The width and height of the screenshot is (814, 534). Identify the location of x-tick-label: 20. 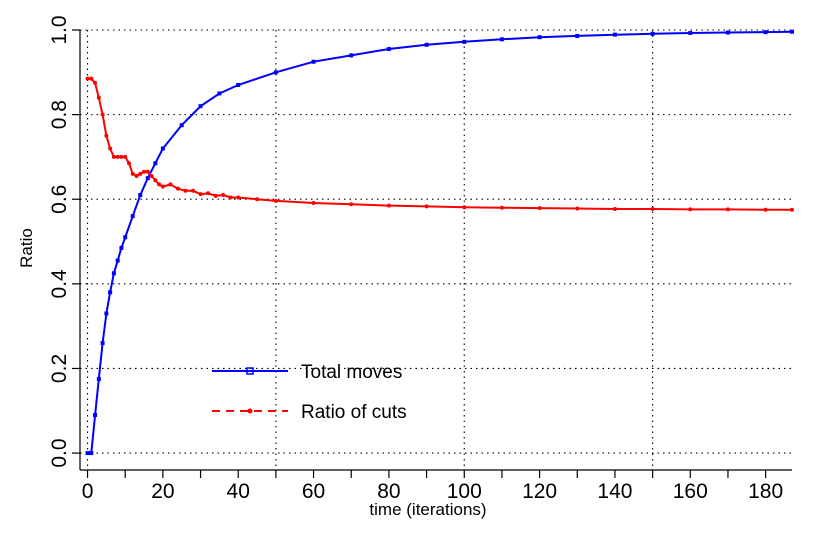
(162, 491).